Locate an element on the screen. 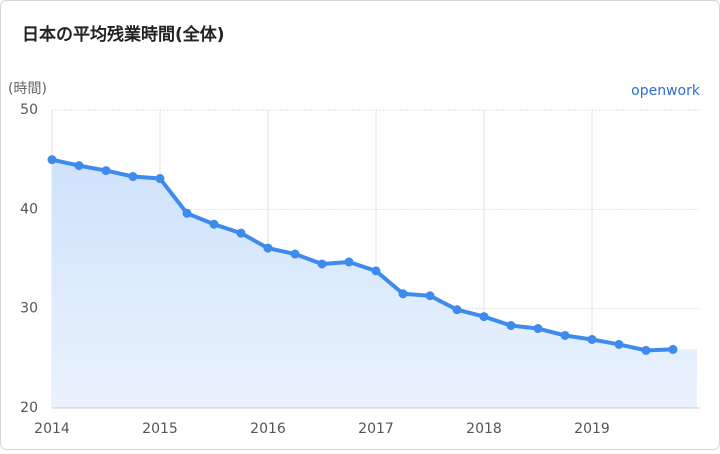 This screenshot has width=720, height=454. chart-title: 日本の平均残業時間(全体) is located at coordinates (123, 34).